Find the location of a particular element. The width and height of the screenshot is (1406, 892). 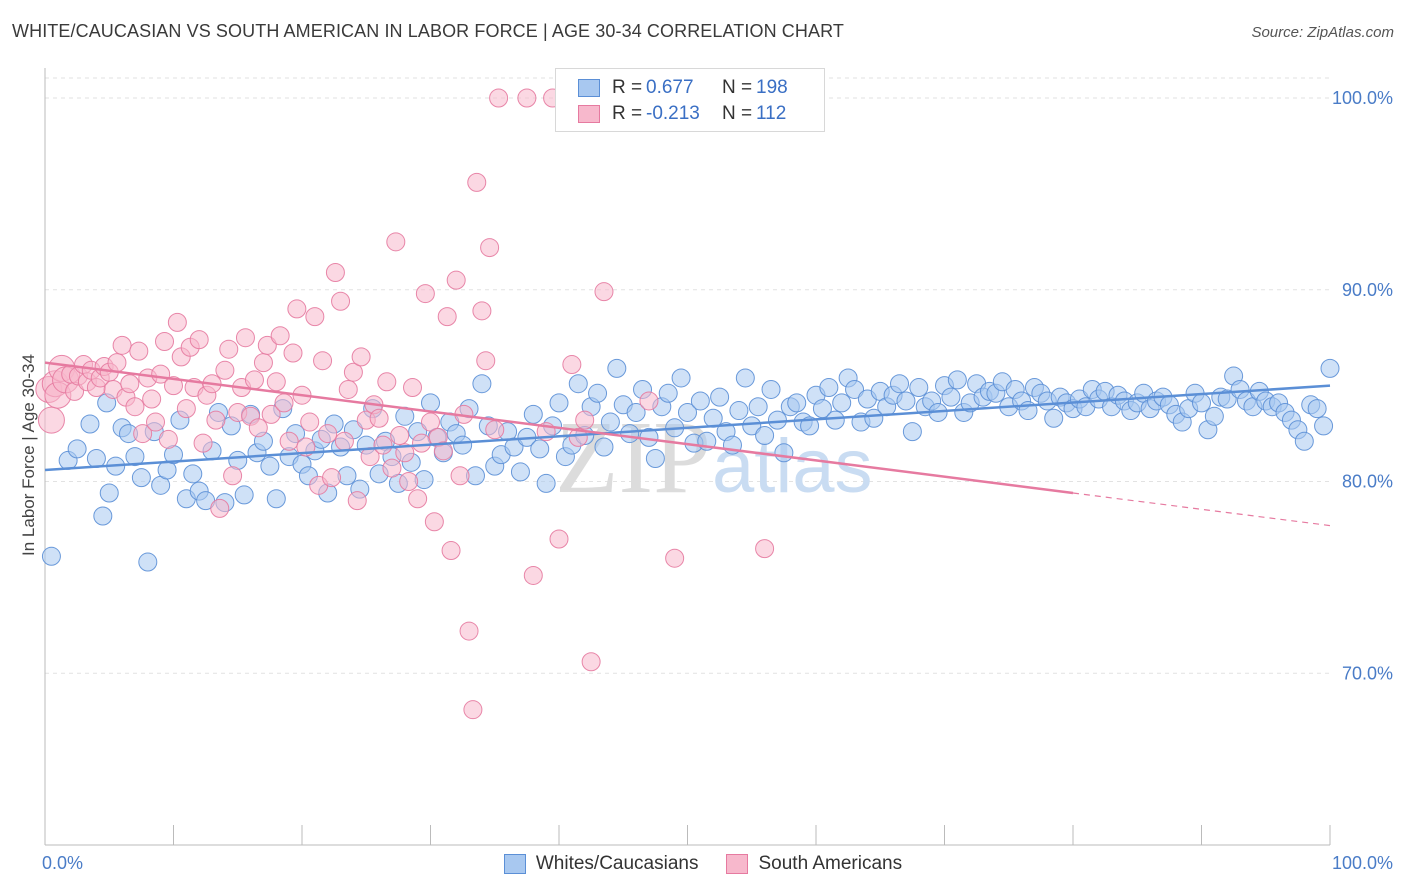

y-tick-label: 80.0% is located at coordinates (1367, 482).